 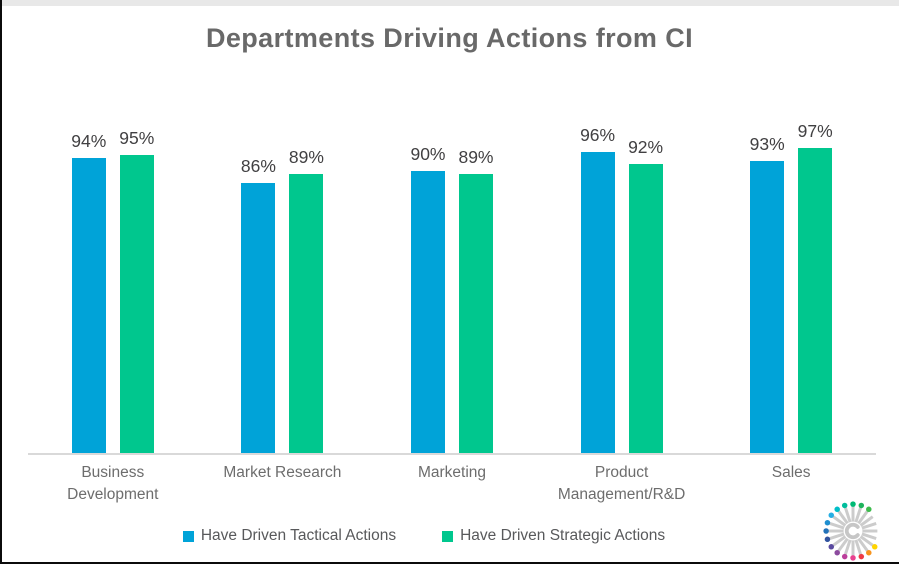 What do you see at coordinates (791, 472) in the screenshot?
I see `category-label: Sales` at bounding box center [791, 472].